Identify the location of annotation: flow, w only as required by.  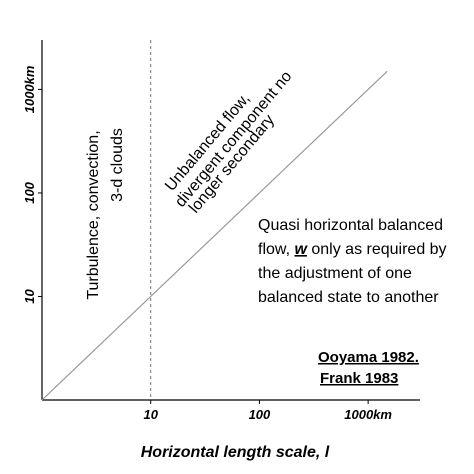
(352, 249).